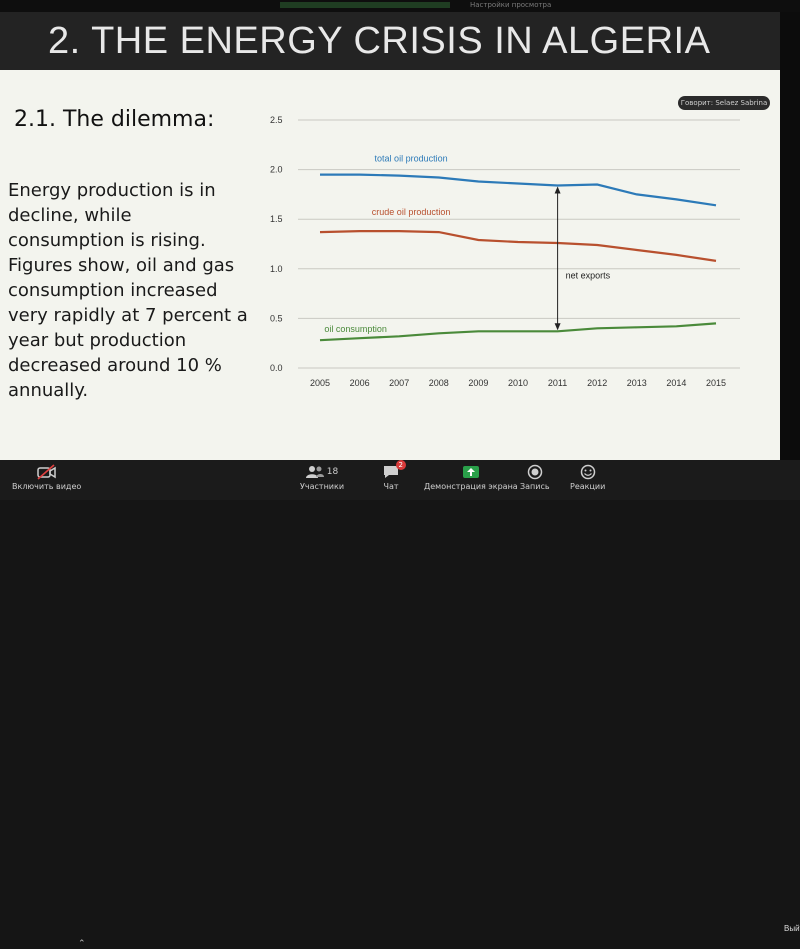  I want to click on right-edge-strip, so click(790, 236).